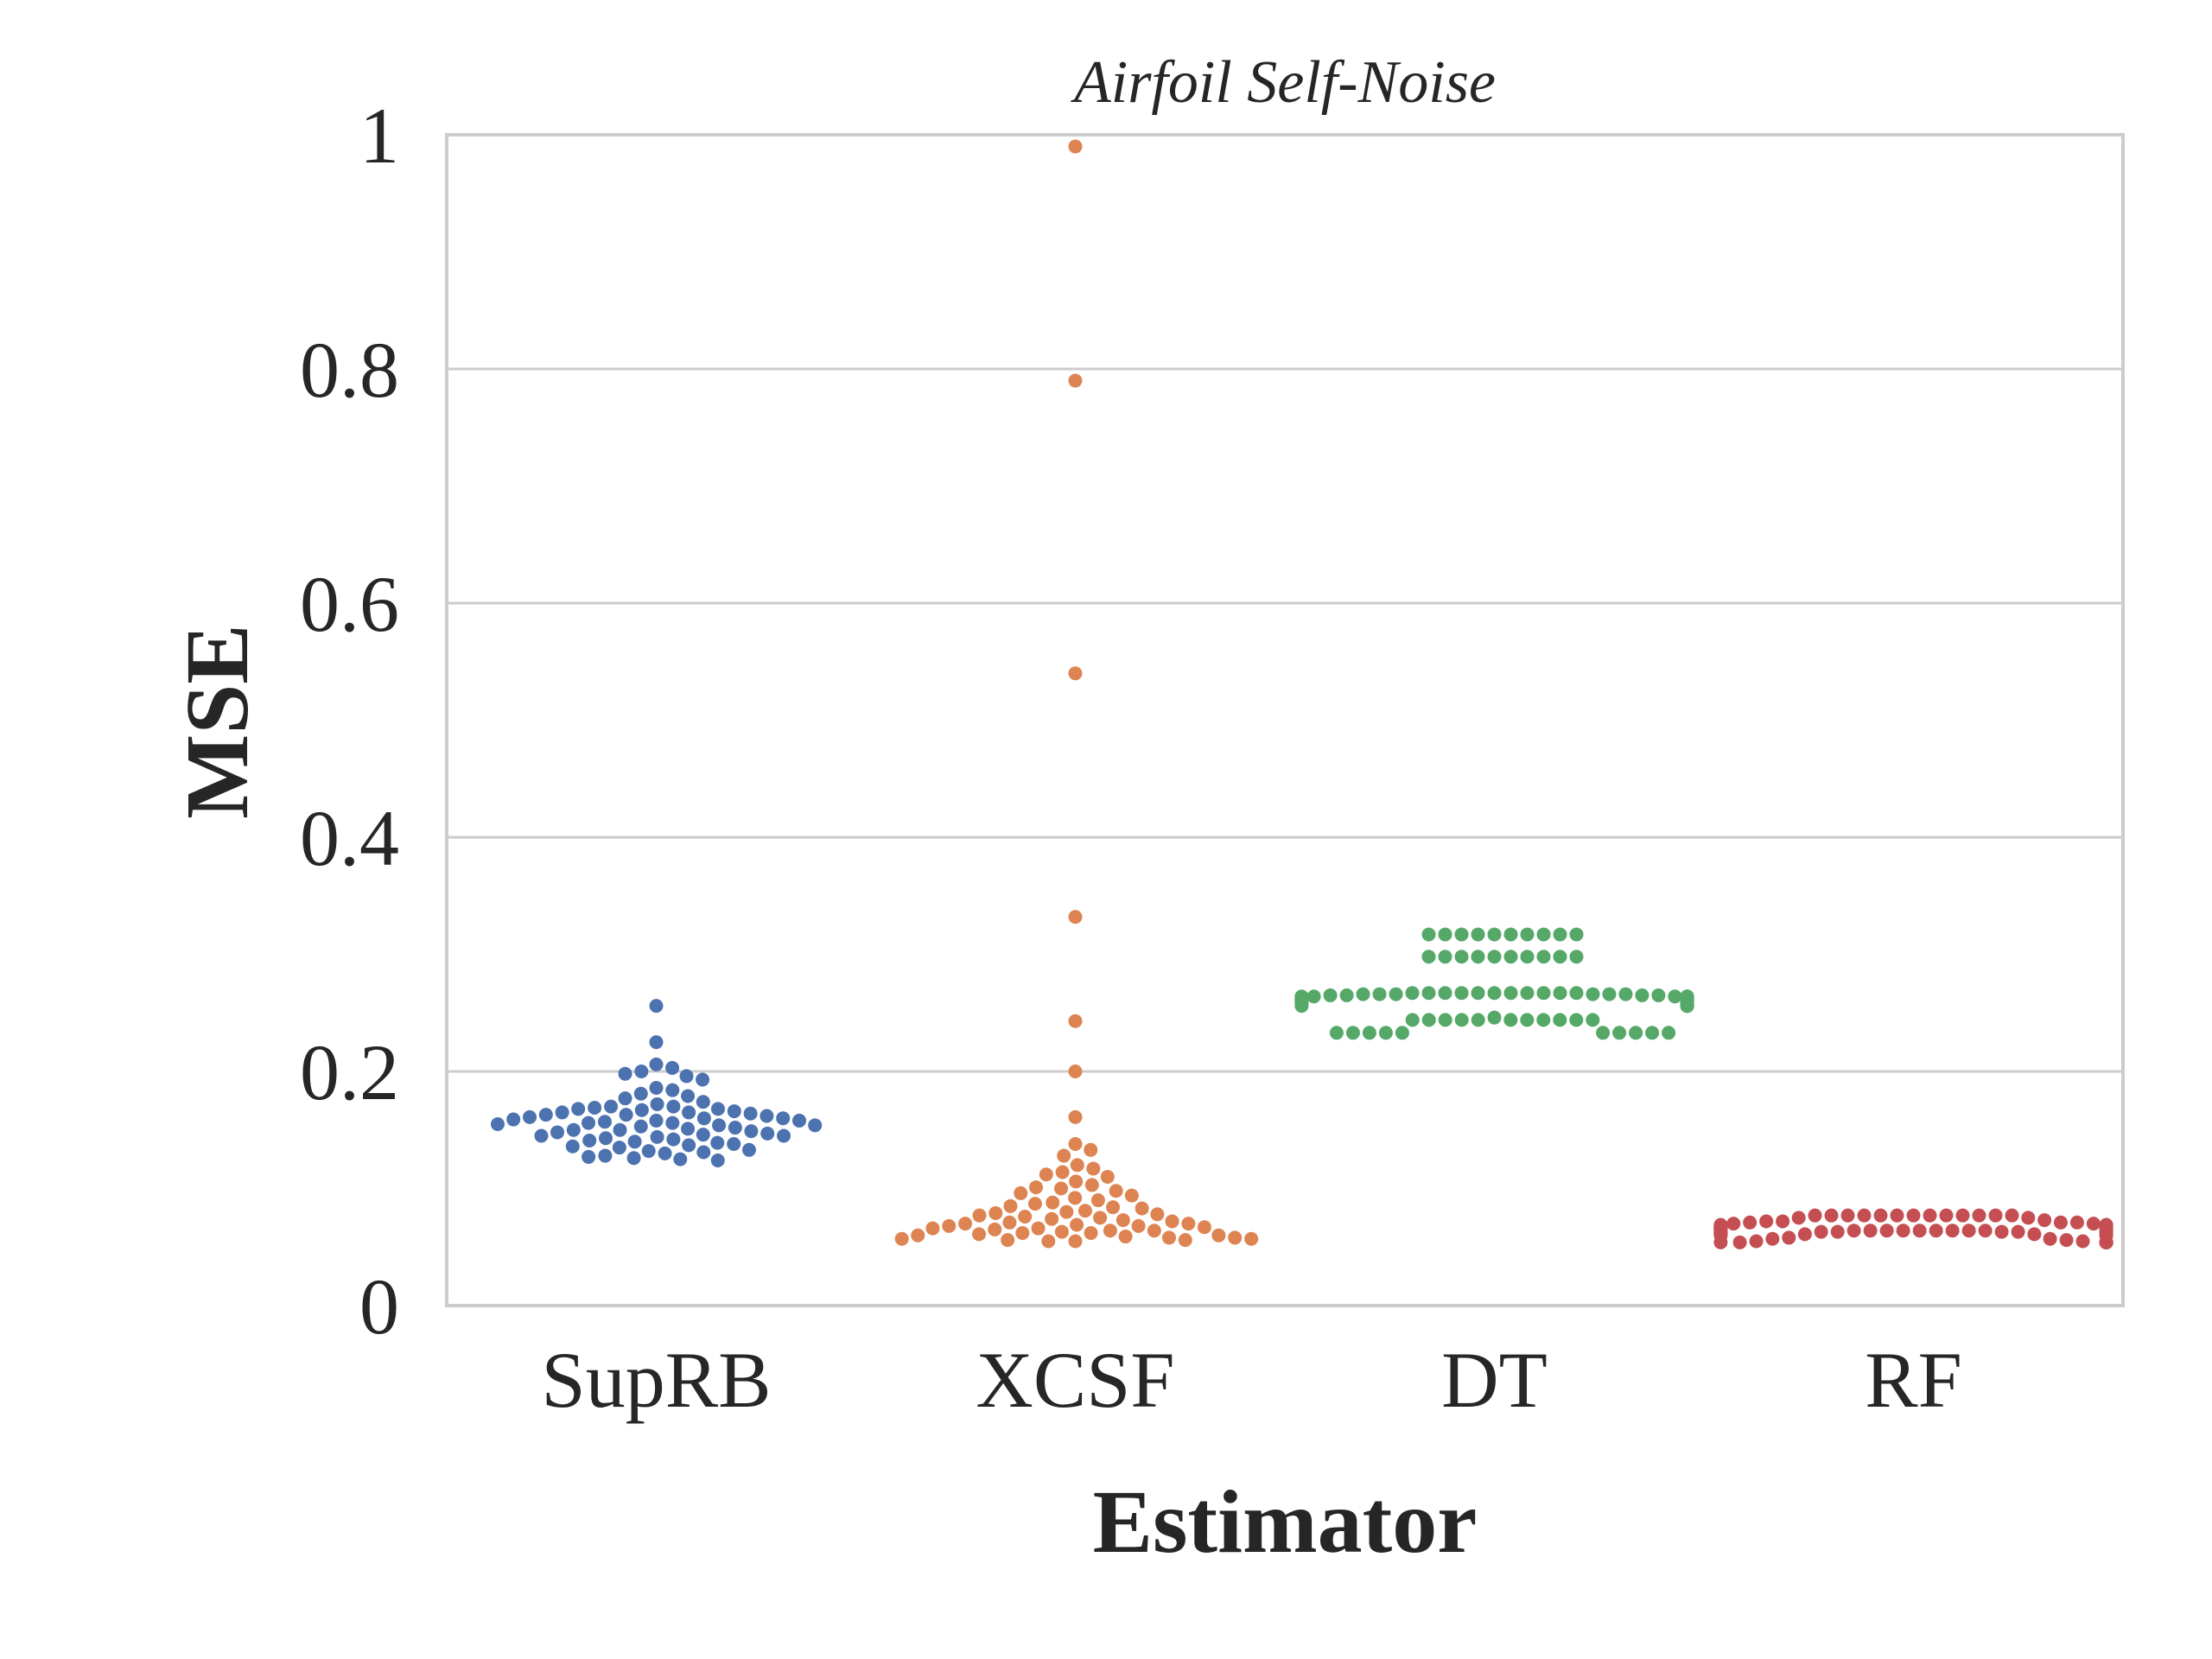 The height and width of the screenshot is (1659, 2212). What do you see at coordinates (349, 604) in the screenshot?
I see `y-tick-label: 0.6` at bounding box center [349, 604].